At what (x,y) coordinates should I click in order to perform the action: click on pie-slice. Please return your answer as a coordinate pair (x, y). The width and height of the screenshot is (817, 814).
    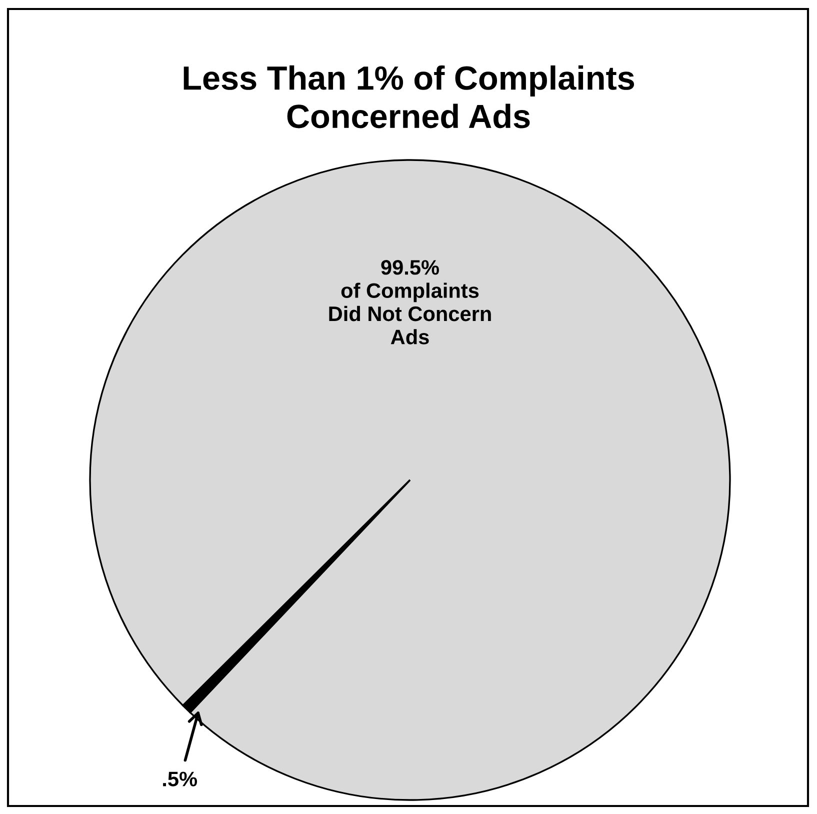
    Looking at the image, I should click on (296, 596).